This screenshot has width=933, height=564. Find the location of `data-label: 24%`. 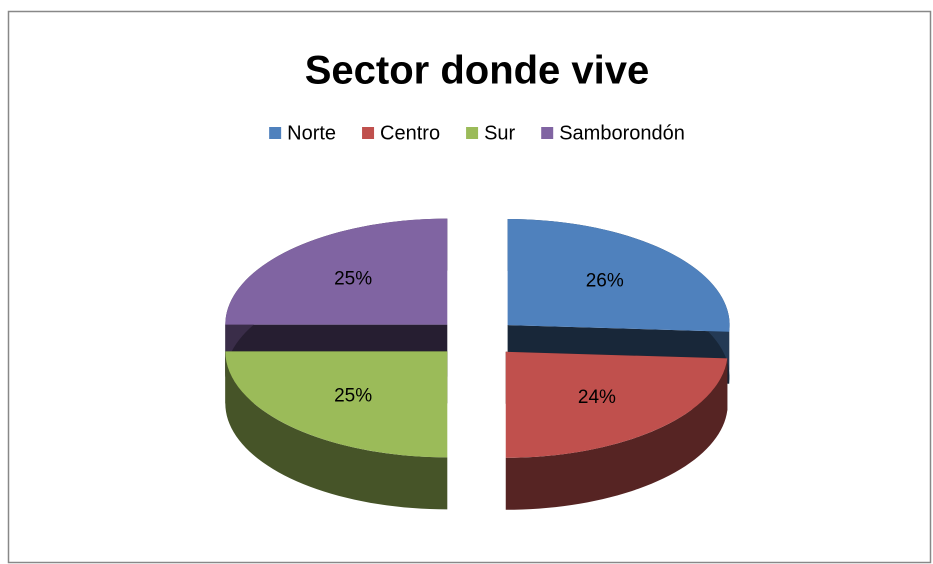

data-label: 24% is located at coordinates (597, 397).